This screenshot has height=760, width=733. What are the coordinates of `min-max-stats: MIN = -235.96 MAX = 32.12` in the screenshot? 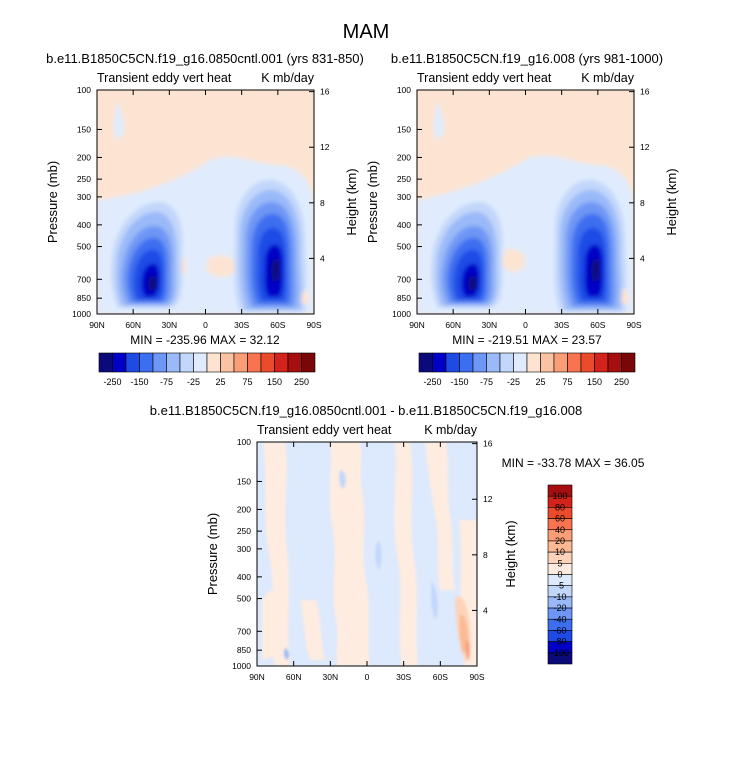 It's located at (205, 340).